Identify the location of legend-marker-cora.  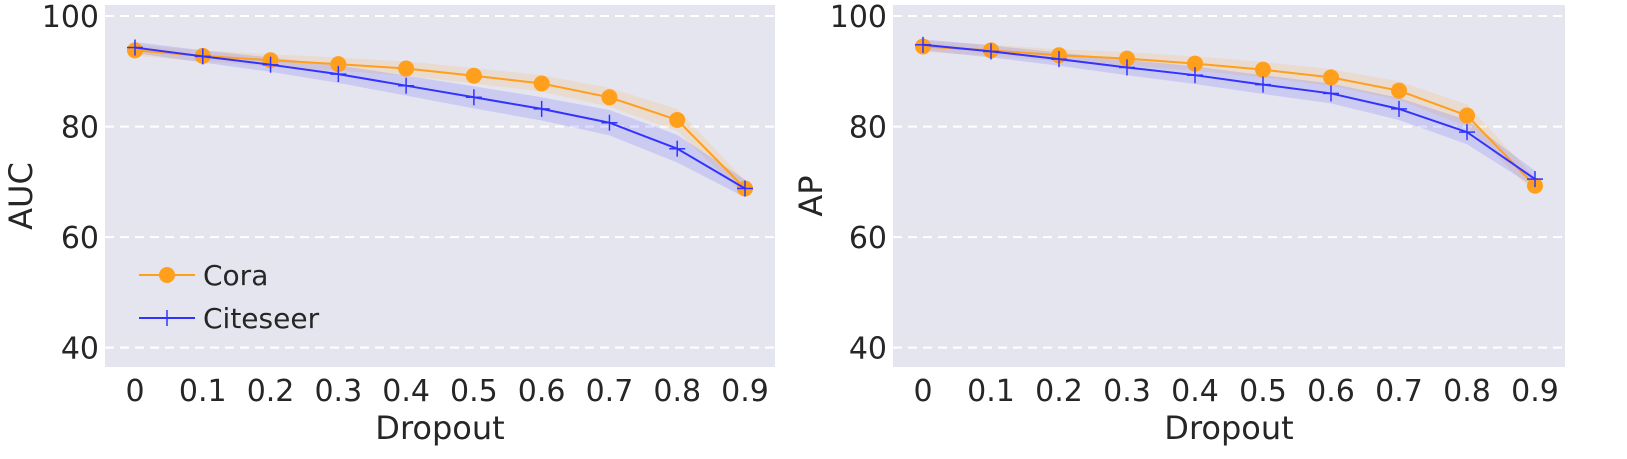
(167, 275).